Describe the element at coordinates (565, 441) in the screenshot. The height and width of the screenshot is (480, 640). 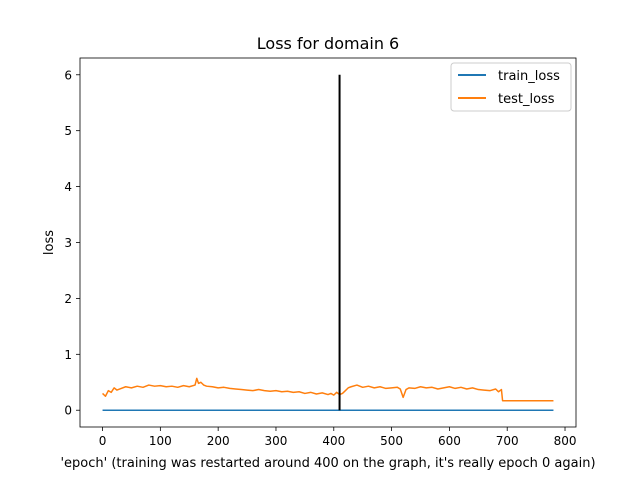
I see `x-tick-label: 800` at that location.